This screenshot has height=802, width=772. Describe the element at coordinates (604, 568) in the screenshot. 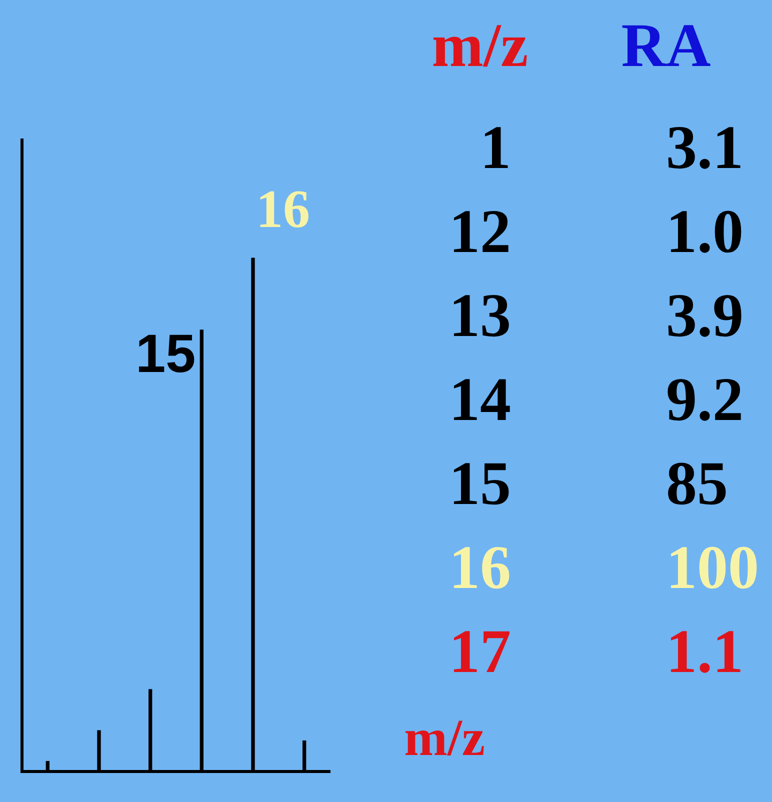

I see `text: 16 100` at that location.